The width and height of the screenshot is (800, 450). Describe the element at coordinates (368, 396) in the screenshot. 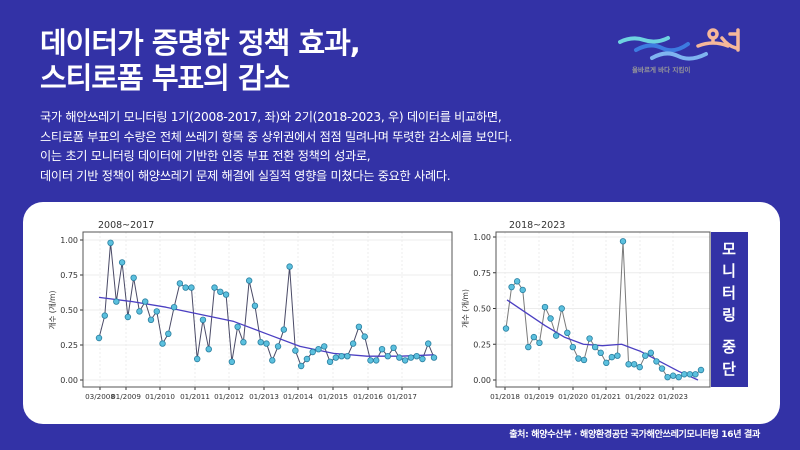

I see `x-tick-label: 01/2016` at that location.